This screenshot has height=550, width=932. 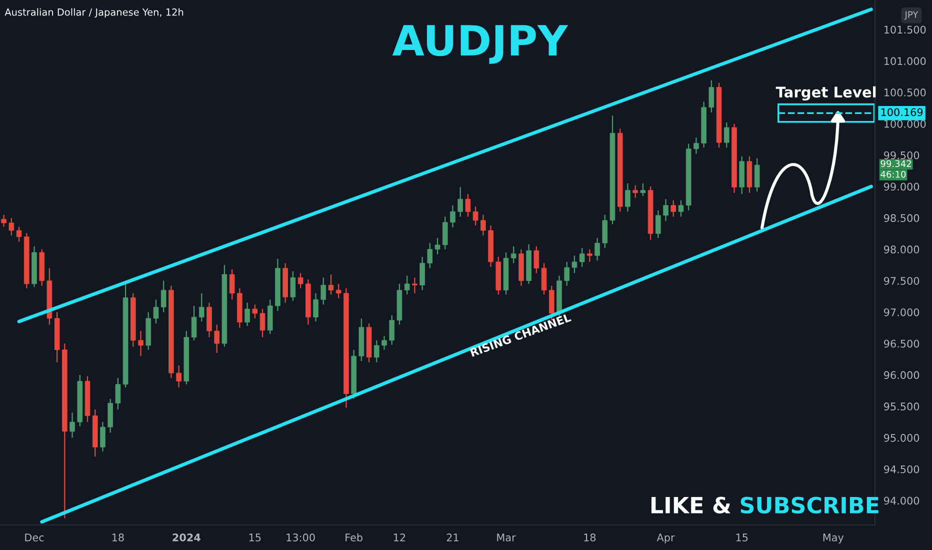 I want to click on y-tick-label: 96.000, so click(x=902, y=375).